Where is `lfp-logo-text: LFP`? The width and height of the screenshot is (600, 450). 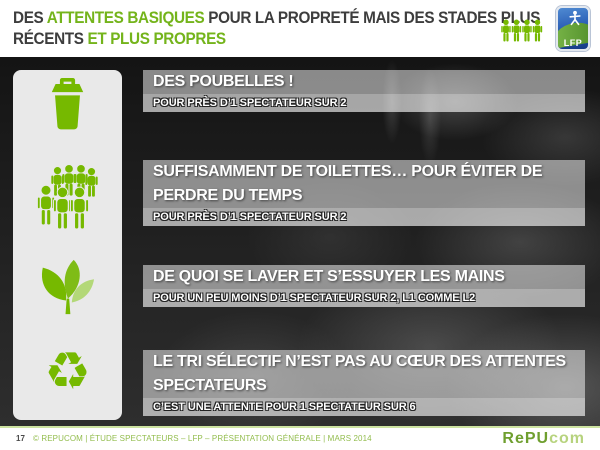 lfp-logo-text: LFP is located at coordinates (573, 43).